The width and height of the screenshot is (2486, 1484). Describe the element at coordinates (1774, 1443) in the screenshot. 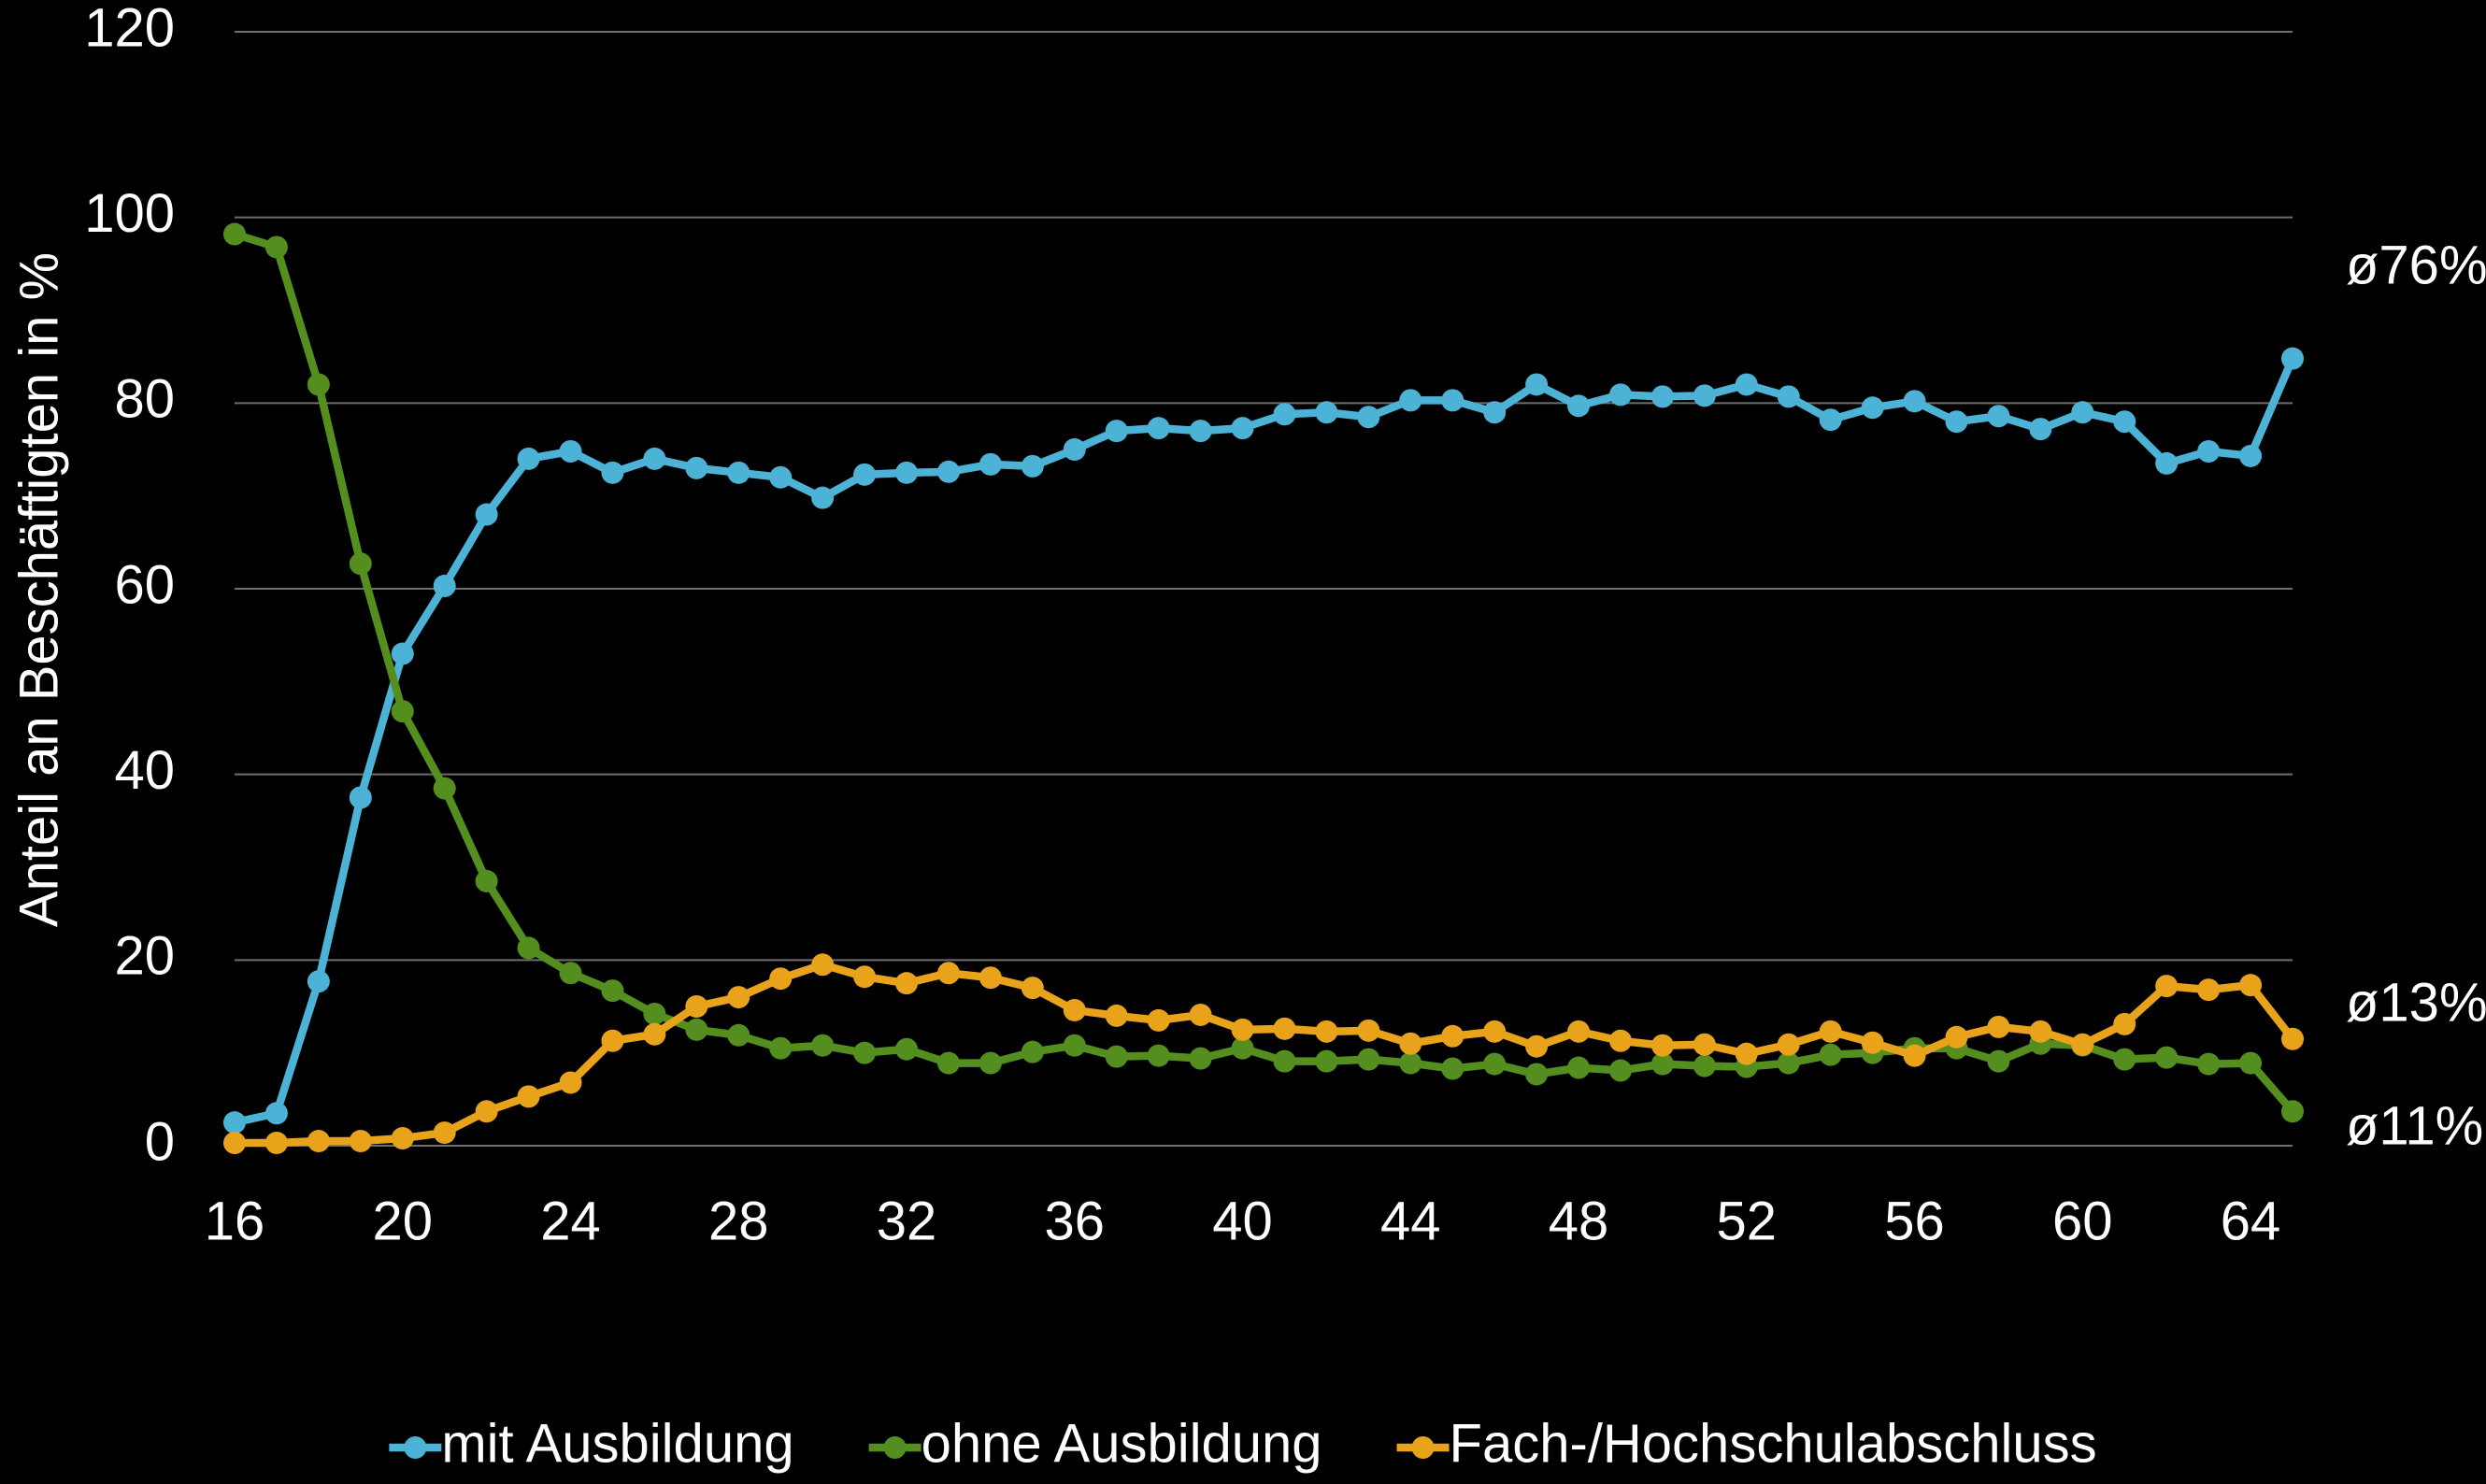

I see `legend-label: Fach-/Hochschulabschluss` at that location.